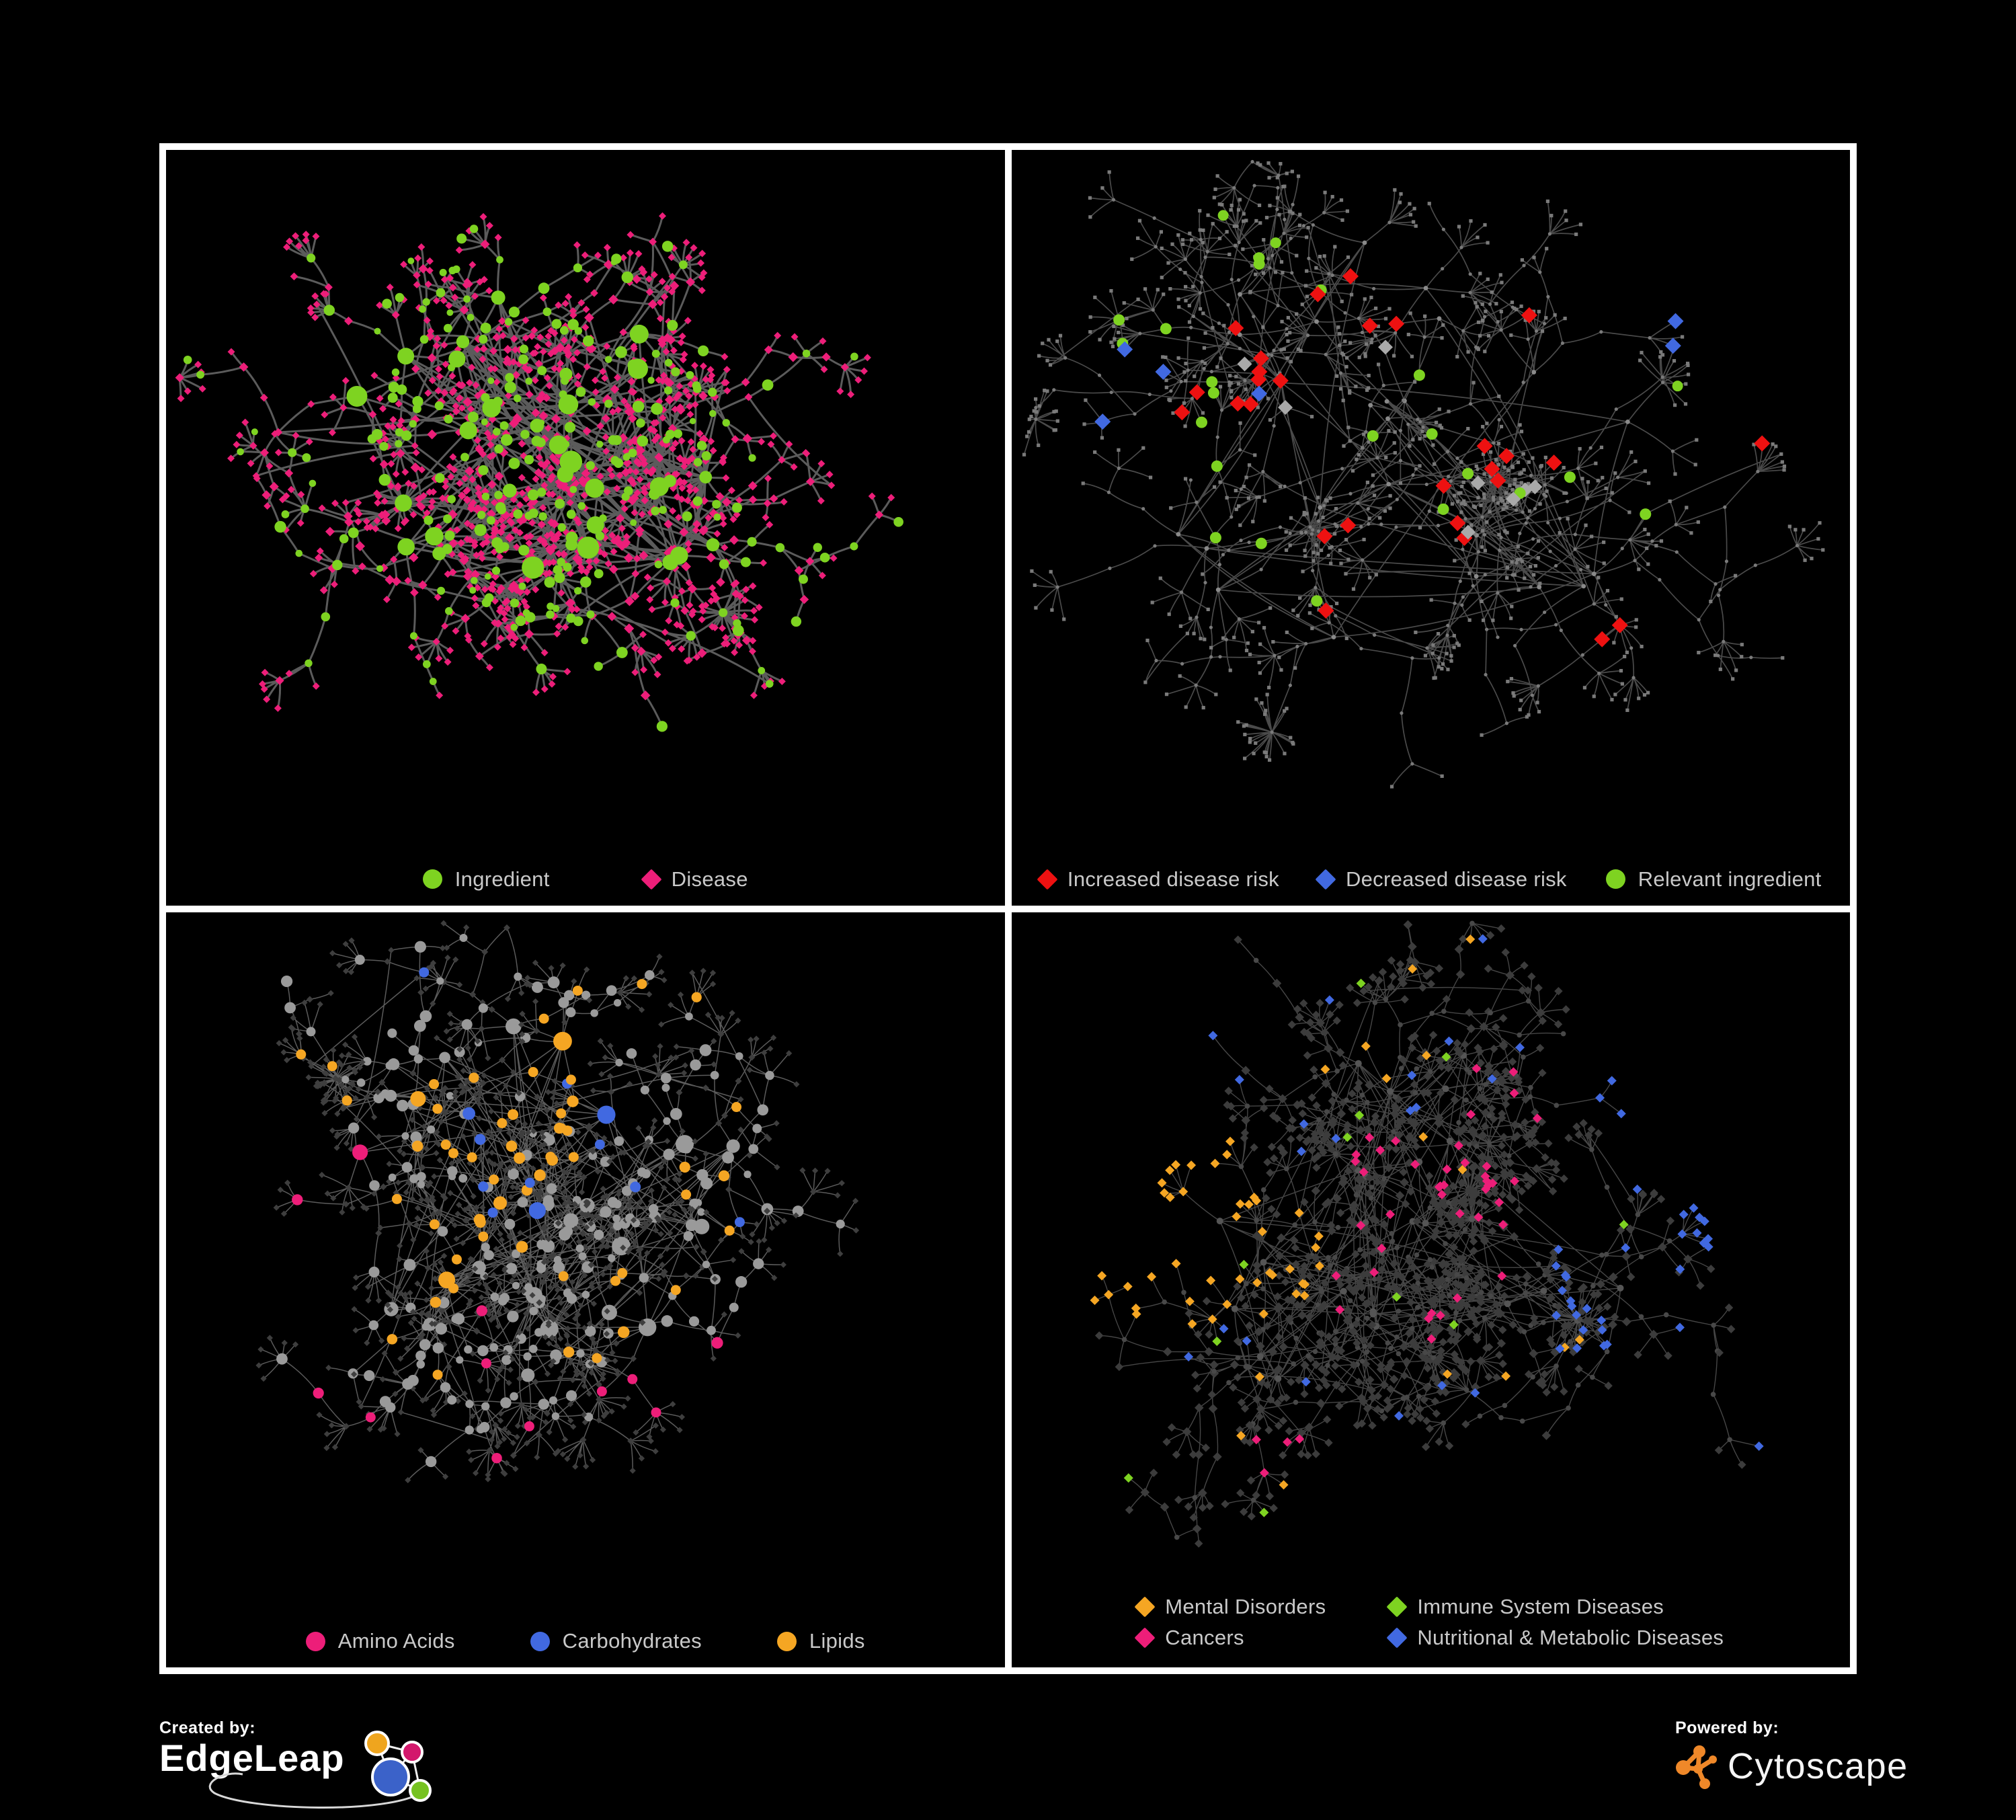 Image resolution: width=2016 pixels, height=1820 pixels. I want to click on legend-item-disease: Disease, so click(694, 879).